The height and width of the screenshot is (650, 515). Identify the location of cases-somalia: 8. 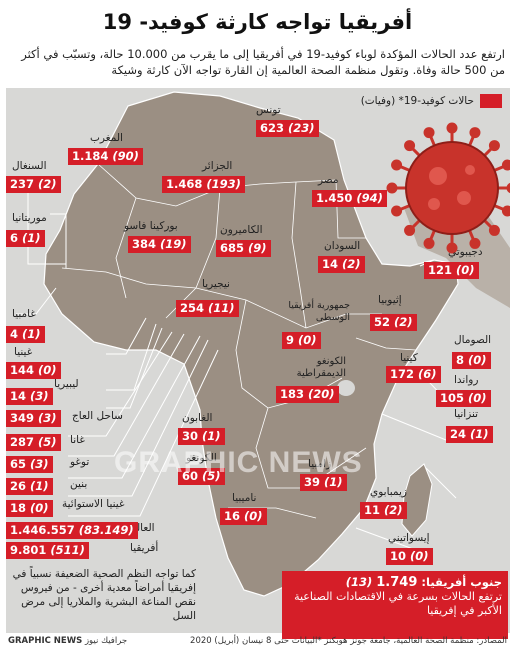
(460, 360).